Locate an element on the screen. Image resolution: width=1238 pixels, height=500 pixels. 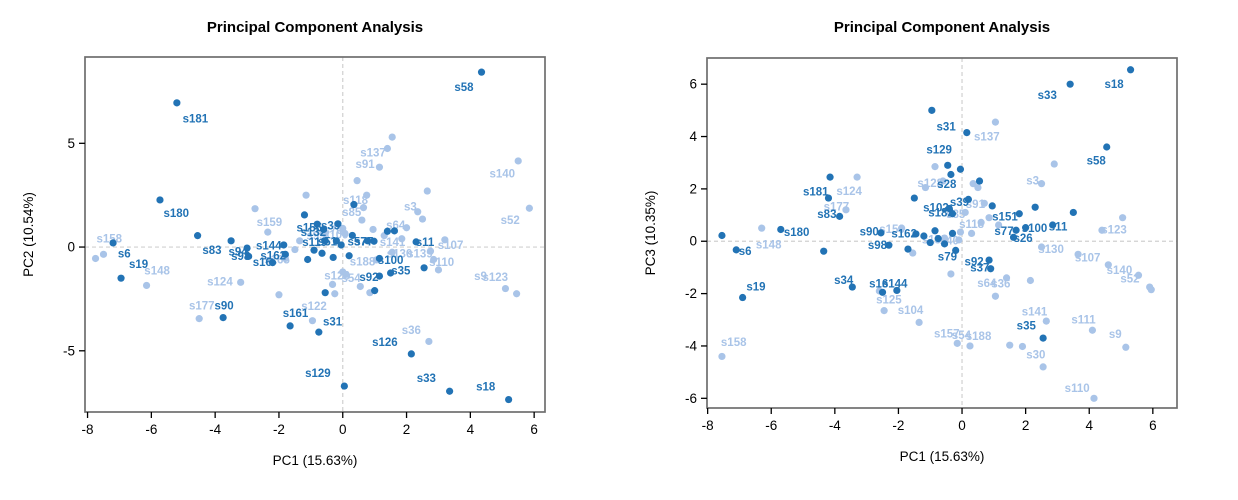
point-label: s52 is located at coordinates (1129, 279).